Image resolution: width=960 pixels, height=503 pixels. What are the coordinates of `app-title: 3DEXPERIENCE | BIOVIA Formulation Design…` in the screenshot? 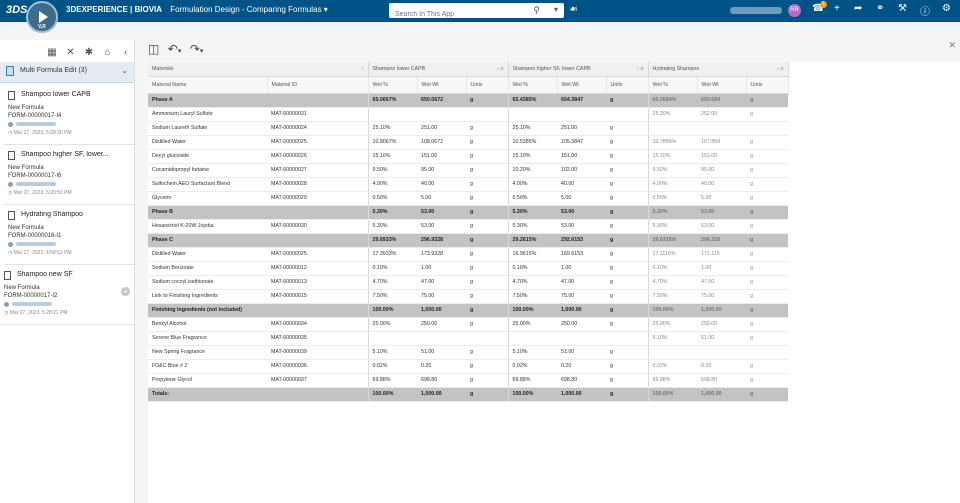 It's located at (197, 9).